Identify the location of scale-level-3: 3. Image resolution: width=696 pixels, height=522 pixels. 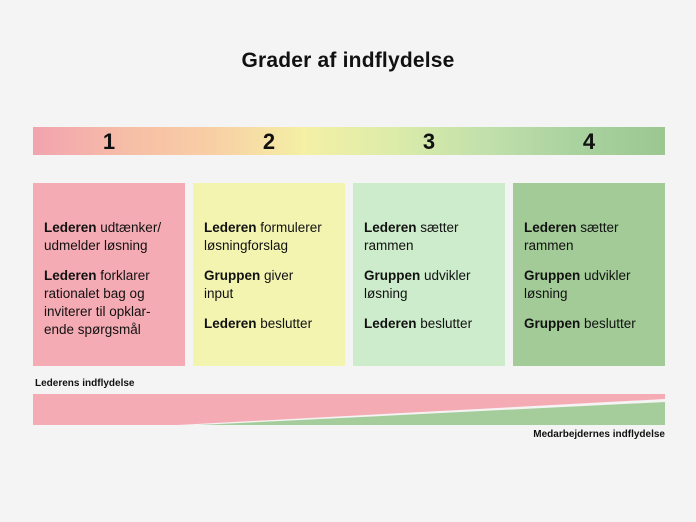
(429, 141).